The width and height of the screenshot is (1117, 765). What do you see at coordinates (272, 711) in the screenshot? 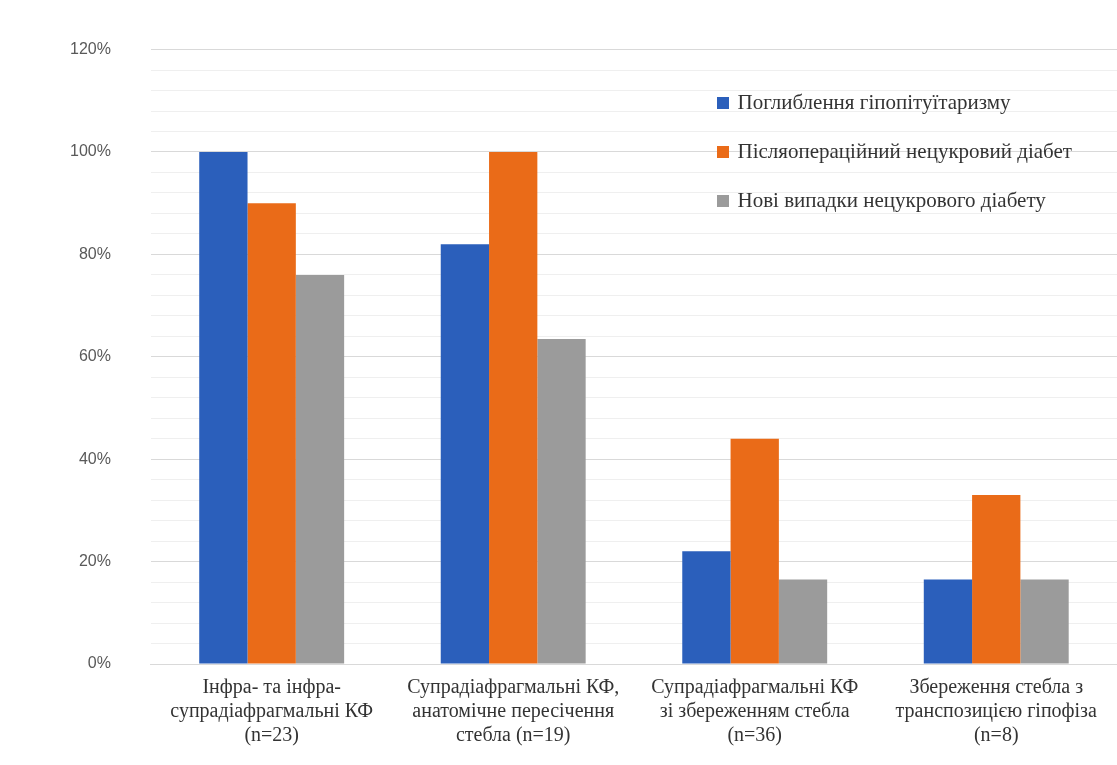
I see `x-tick-label: Інфра- та інфра- супрадіафрагмальні КФ (n=23)` at bounding box center [272, 711].